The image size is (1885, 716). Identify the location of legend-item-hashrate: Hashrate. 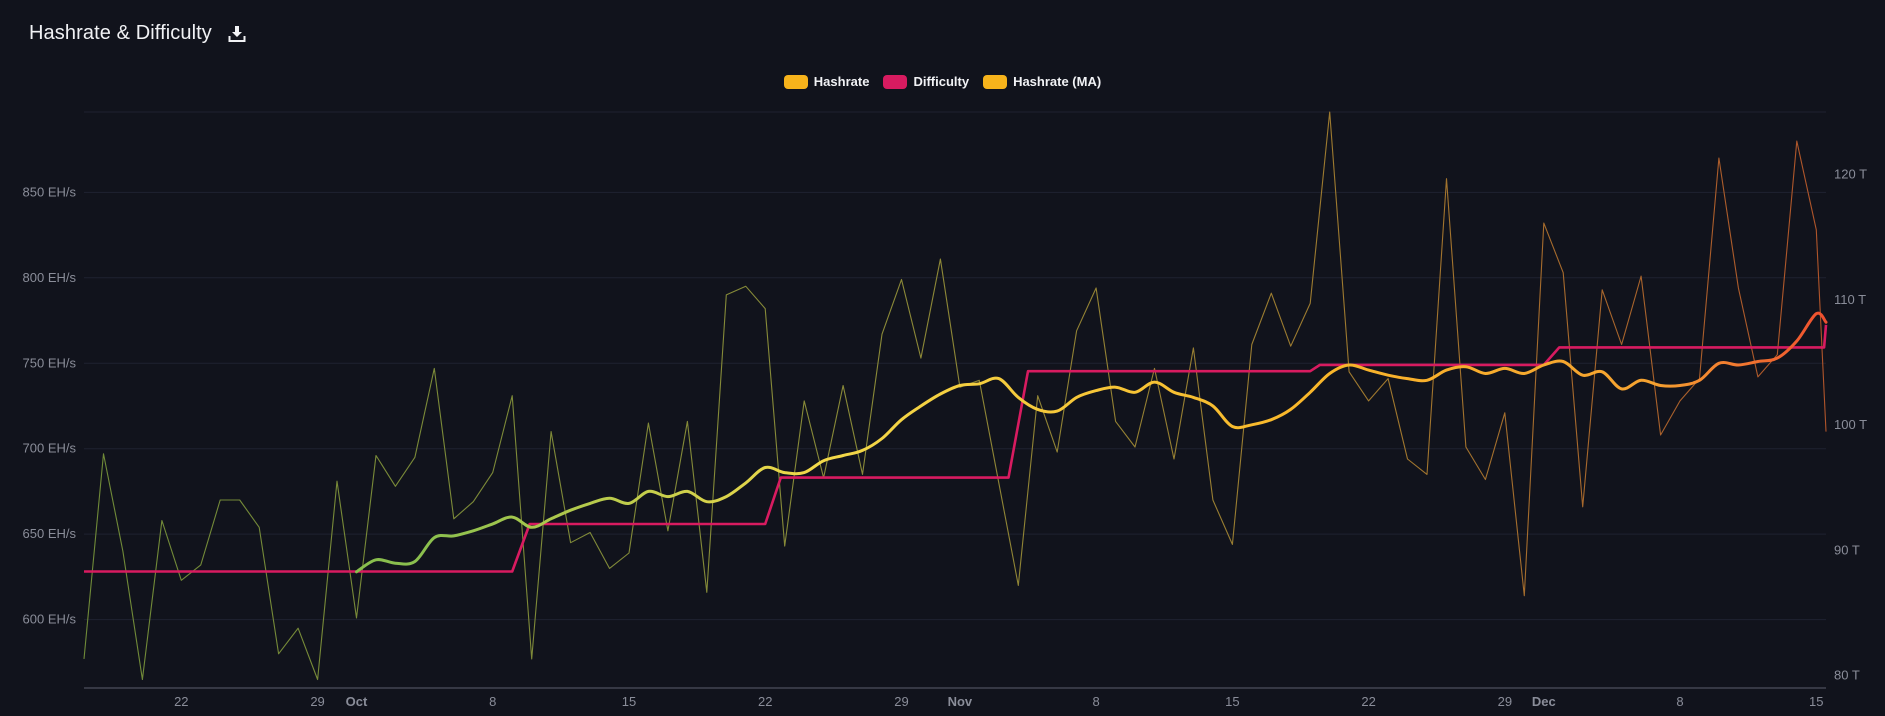
(826, 81).